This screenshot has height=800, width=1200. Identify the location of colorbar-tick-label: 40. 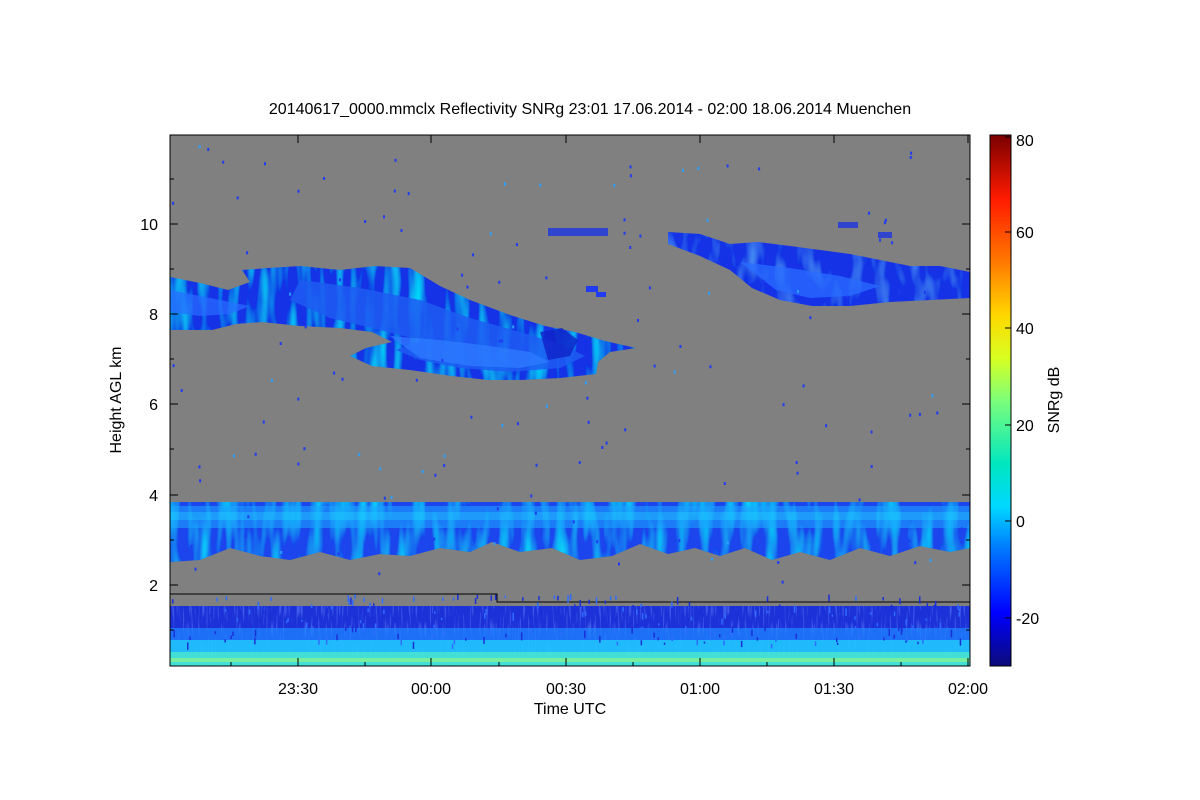
(1025, 329).